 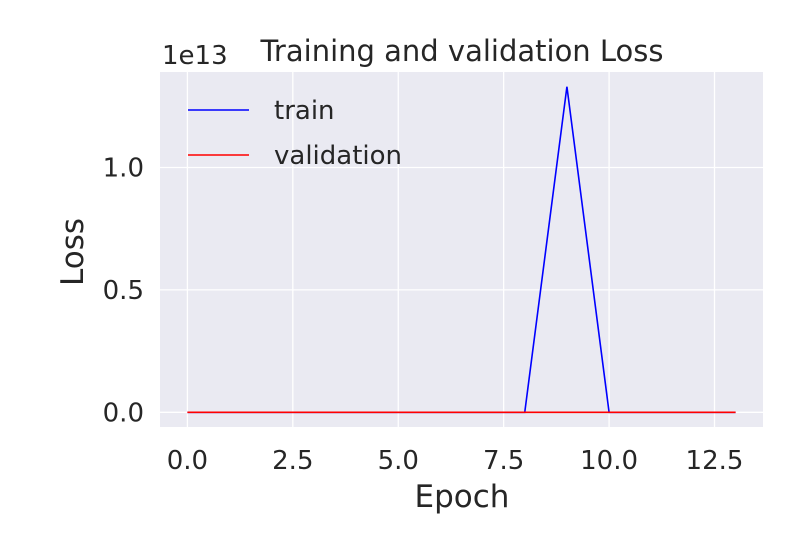 What do you see at coordinates (292, 461) in the screenshot?
I see `x-tick-label: 2.5` at bounding box center [292, 461].